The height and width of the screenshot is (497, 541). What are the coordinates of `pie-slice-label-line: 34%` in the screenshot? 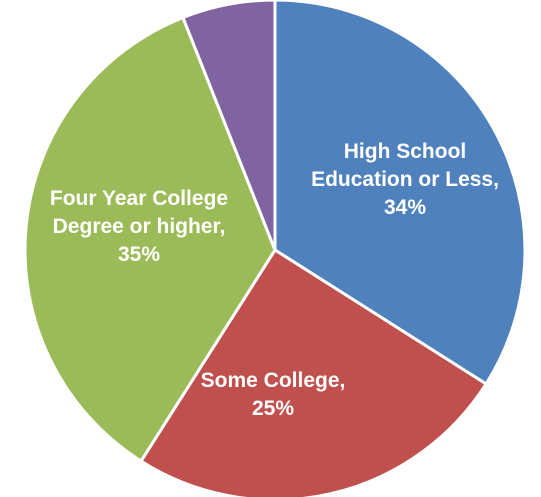 It's located at (405, 207).